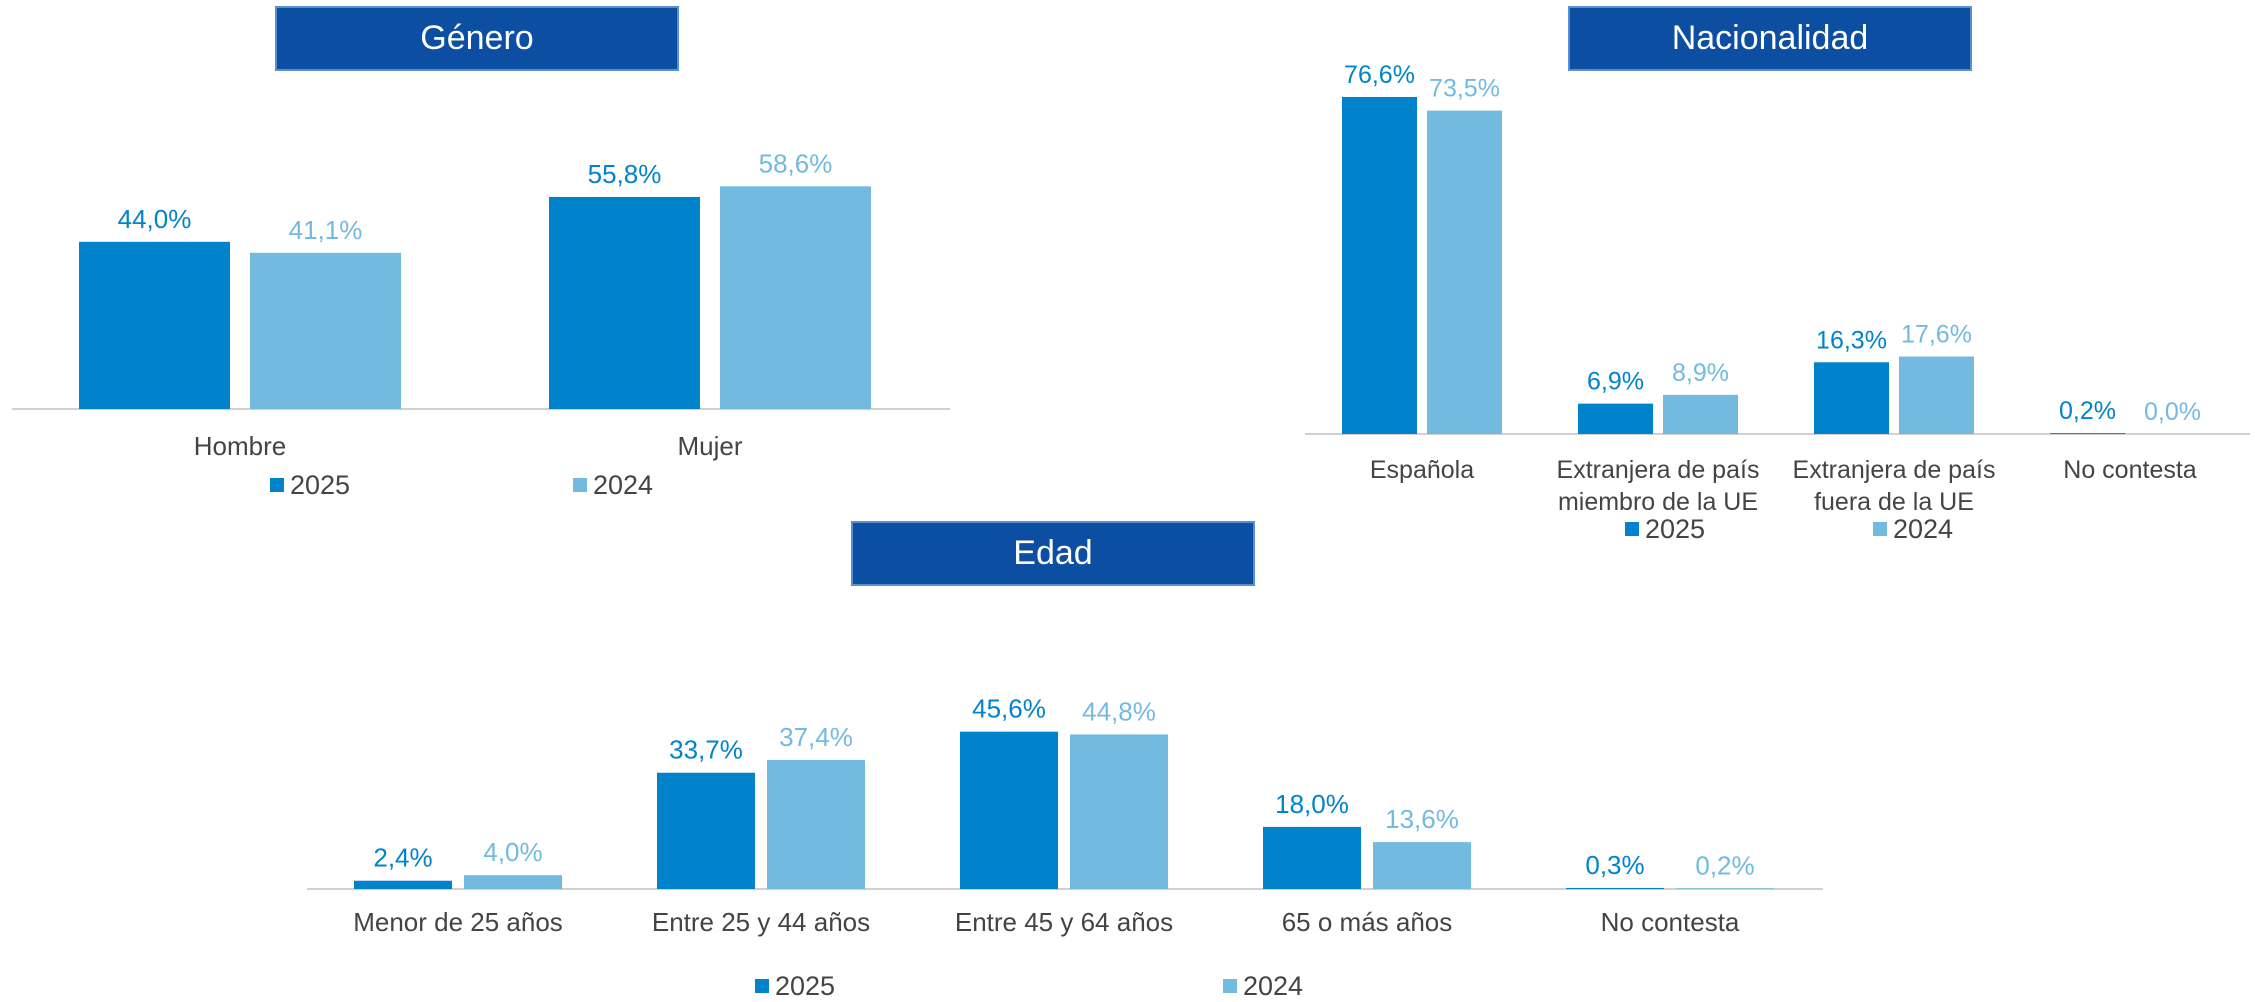 This screenshot has width=2255, height=1002. Describe the element at coordinates (480, 485) in the screenshot. I see `legend-genero: 2025 2024` at that location.